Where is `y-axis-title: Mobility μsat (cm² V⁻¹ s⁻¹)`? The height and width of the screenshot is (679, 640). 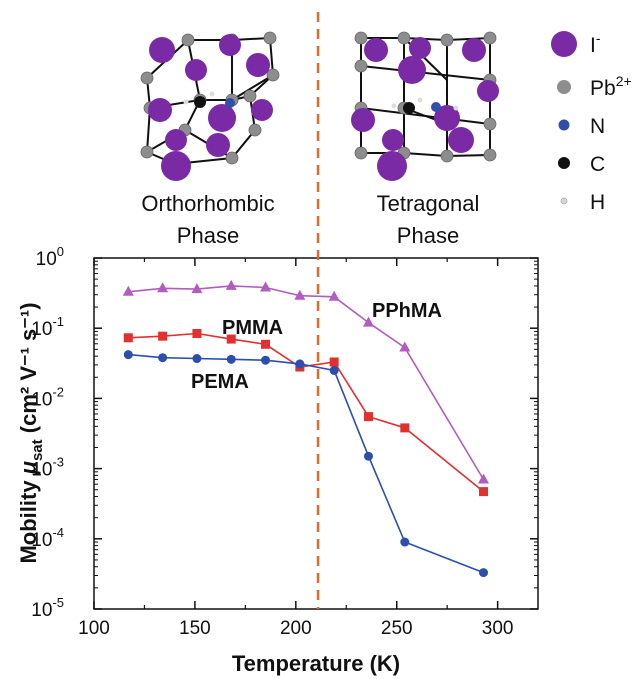 y-axis-title: Mobility μsat (cm² V⁻¹ s⁻¹) is located at coordinates (31, 432).